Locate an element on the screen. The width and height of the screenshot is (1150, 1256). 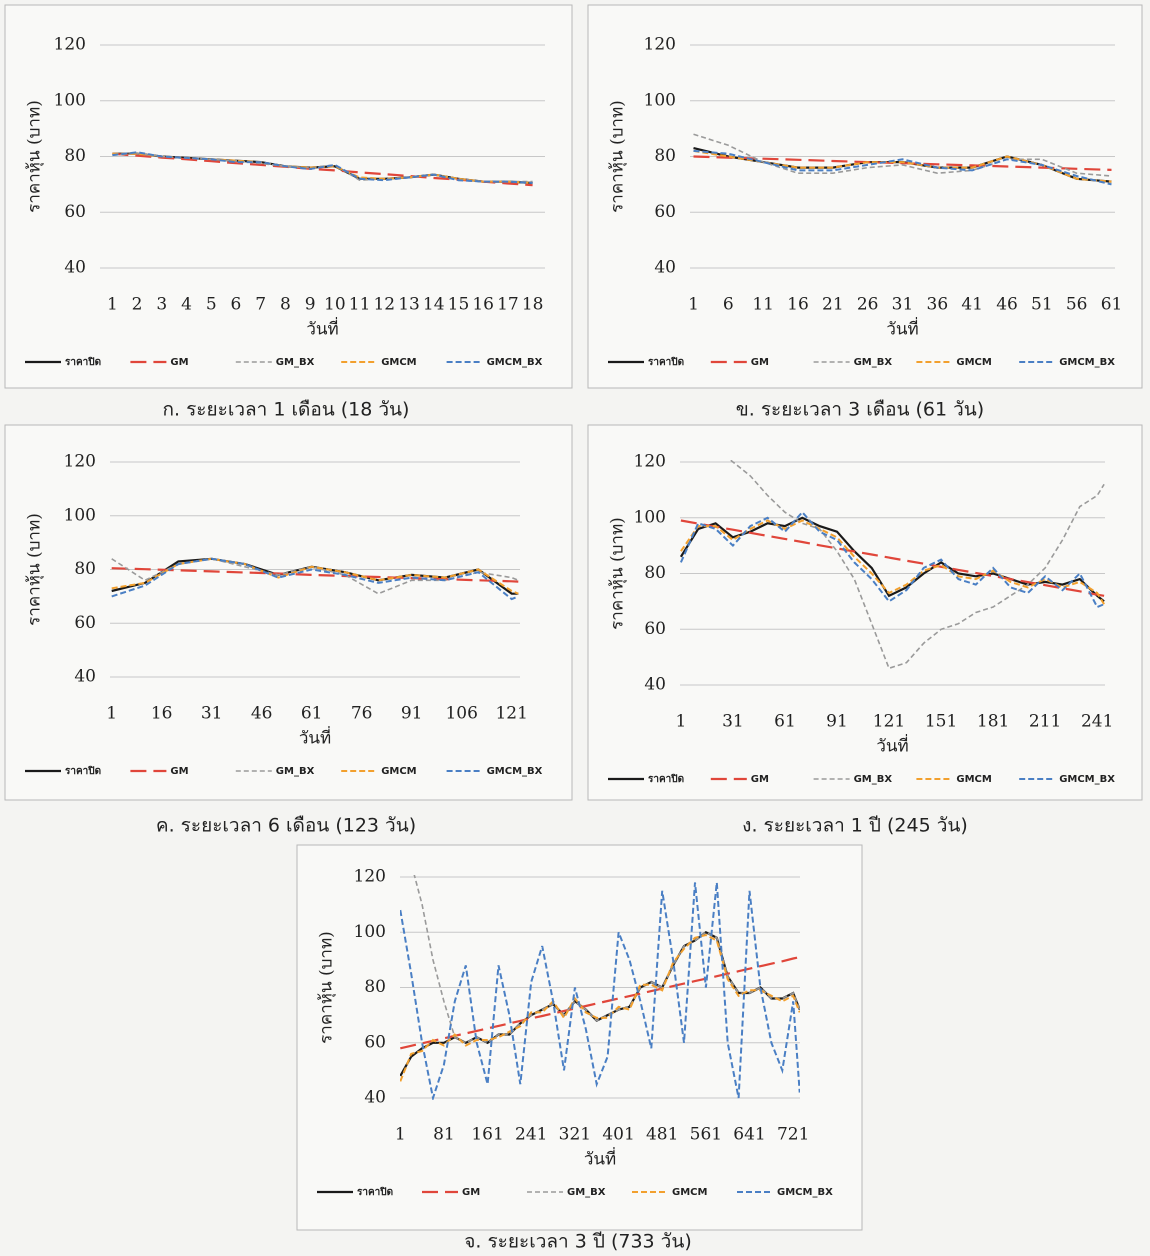
x-tick-label: 76 is located at coordinates (362, 714).